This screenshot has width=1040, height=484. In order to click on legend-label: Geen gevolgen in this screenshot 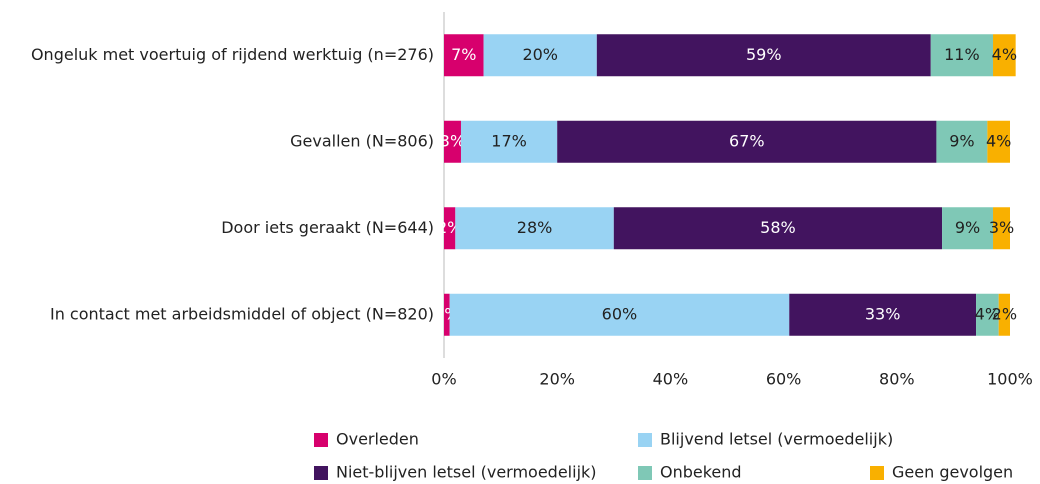, I will do `click(952, 472)`.